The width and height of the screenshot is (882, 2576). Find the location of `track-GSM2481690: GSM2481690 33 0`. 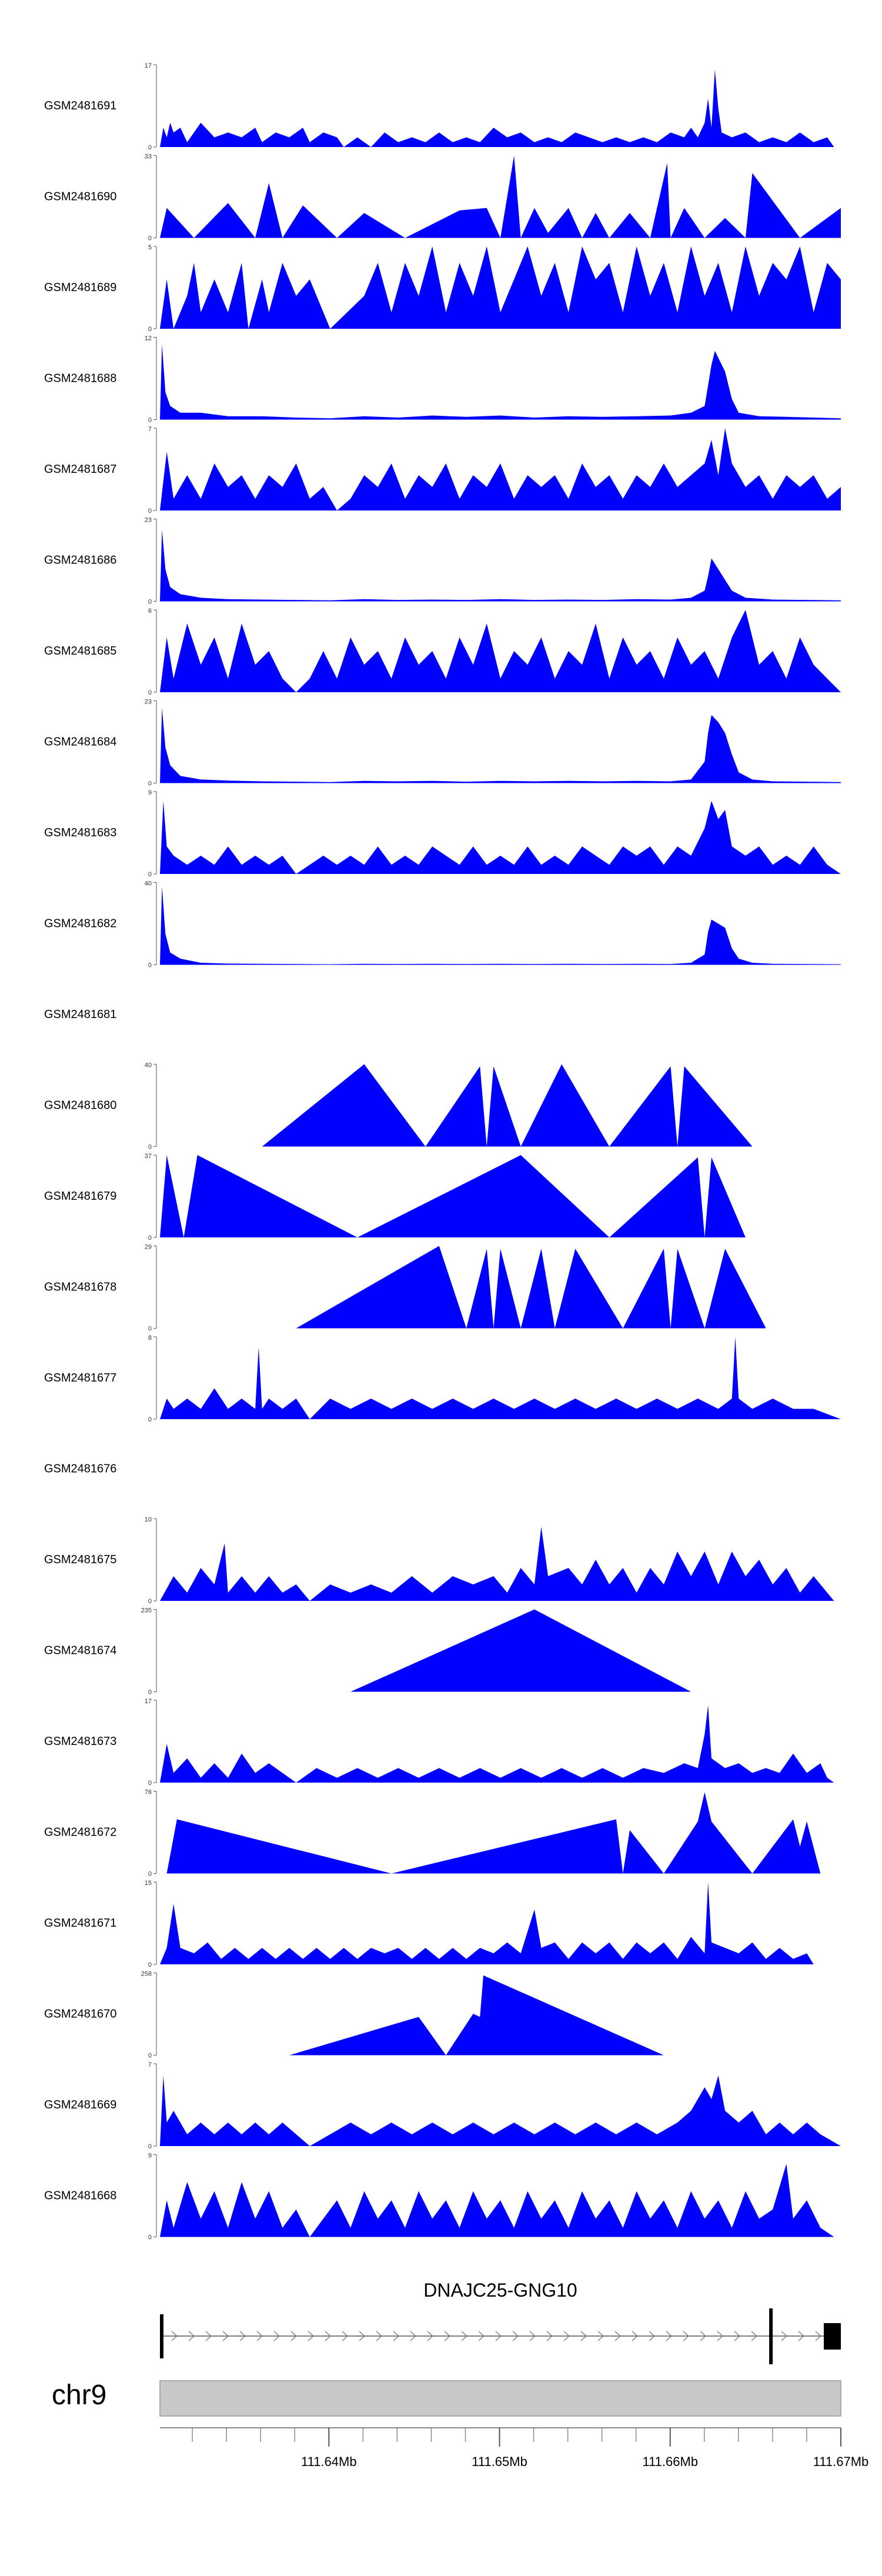

track-GSM2481690: GSM2481690 33 0 is located at coordinates (442, 198).